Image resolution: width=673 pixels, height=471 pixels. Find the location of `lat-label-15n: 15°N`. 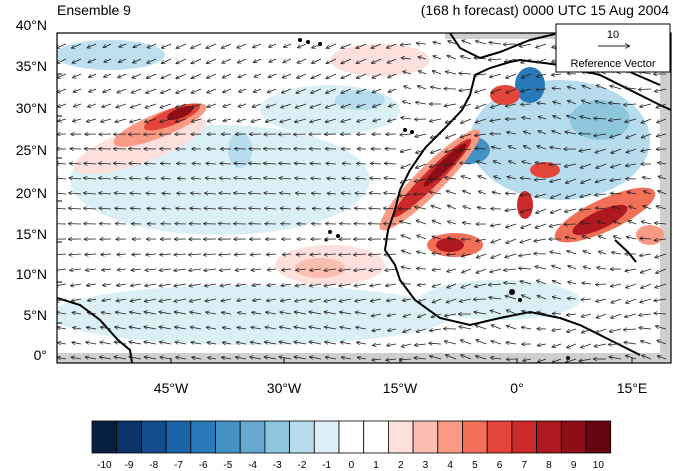

lat-label-15n: 15°N is located at coordinates (31, 234).